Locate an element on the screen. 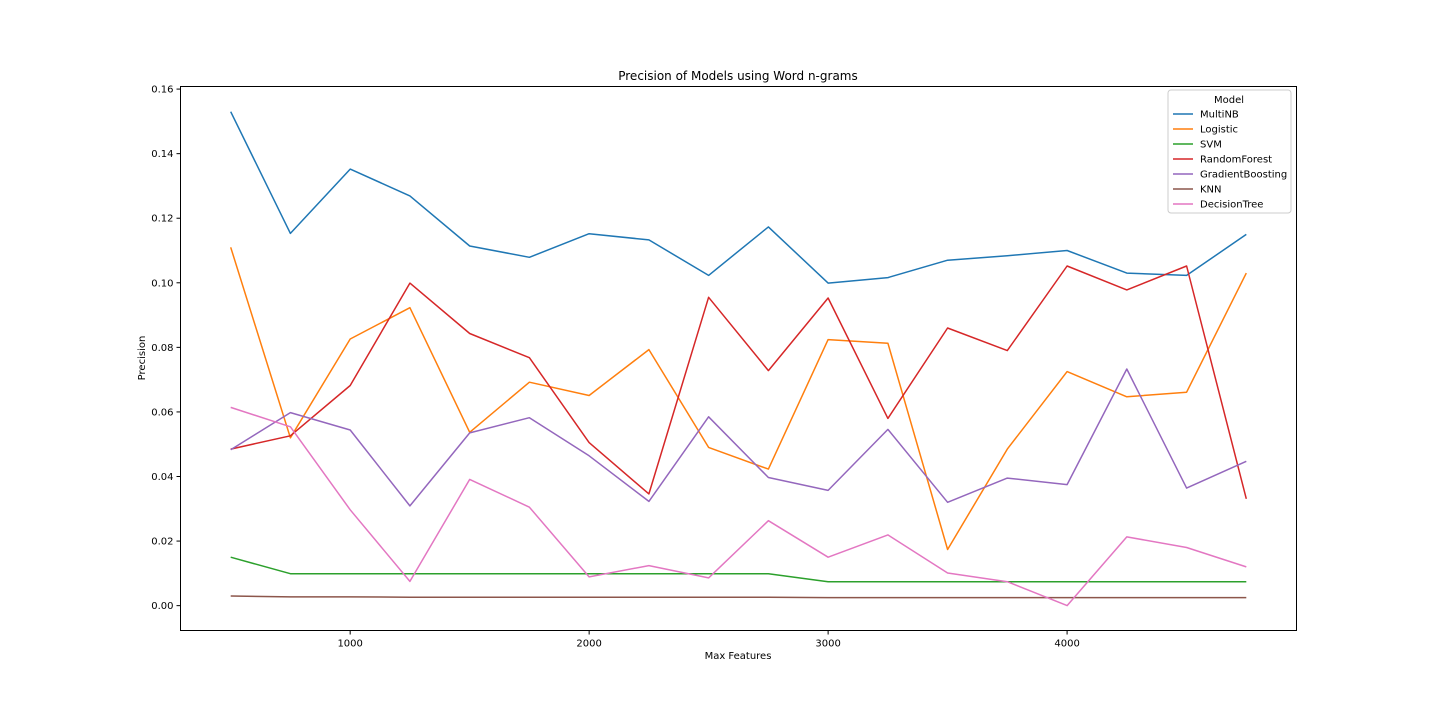 The height and width of the screenshot is (720, 1440). y-tick-label: 0.14 is located at coordinates (162, 154).